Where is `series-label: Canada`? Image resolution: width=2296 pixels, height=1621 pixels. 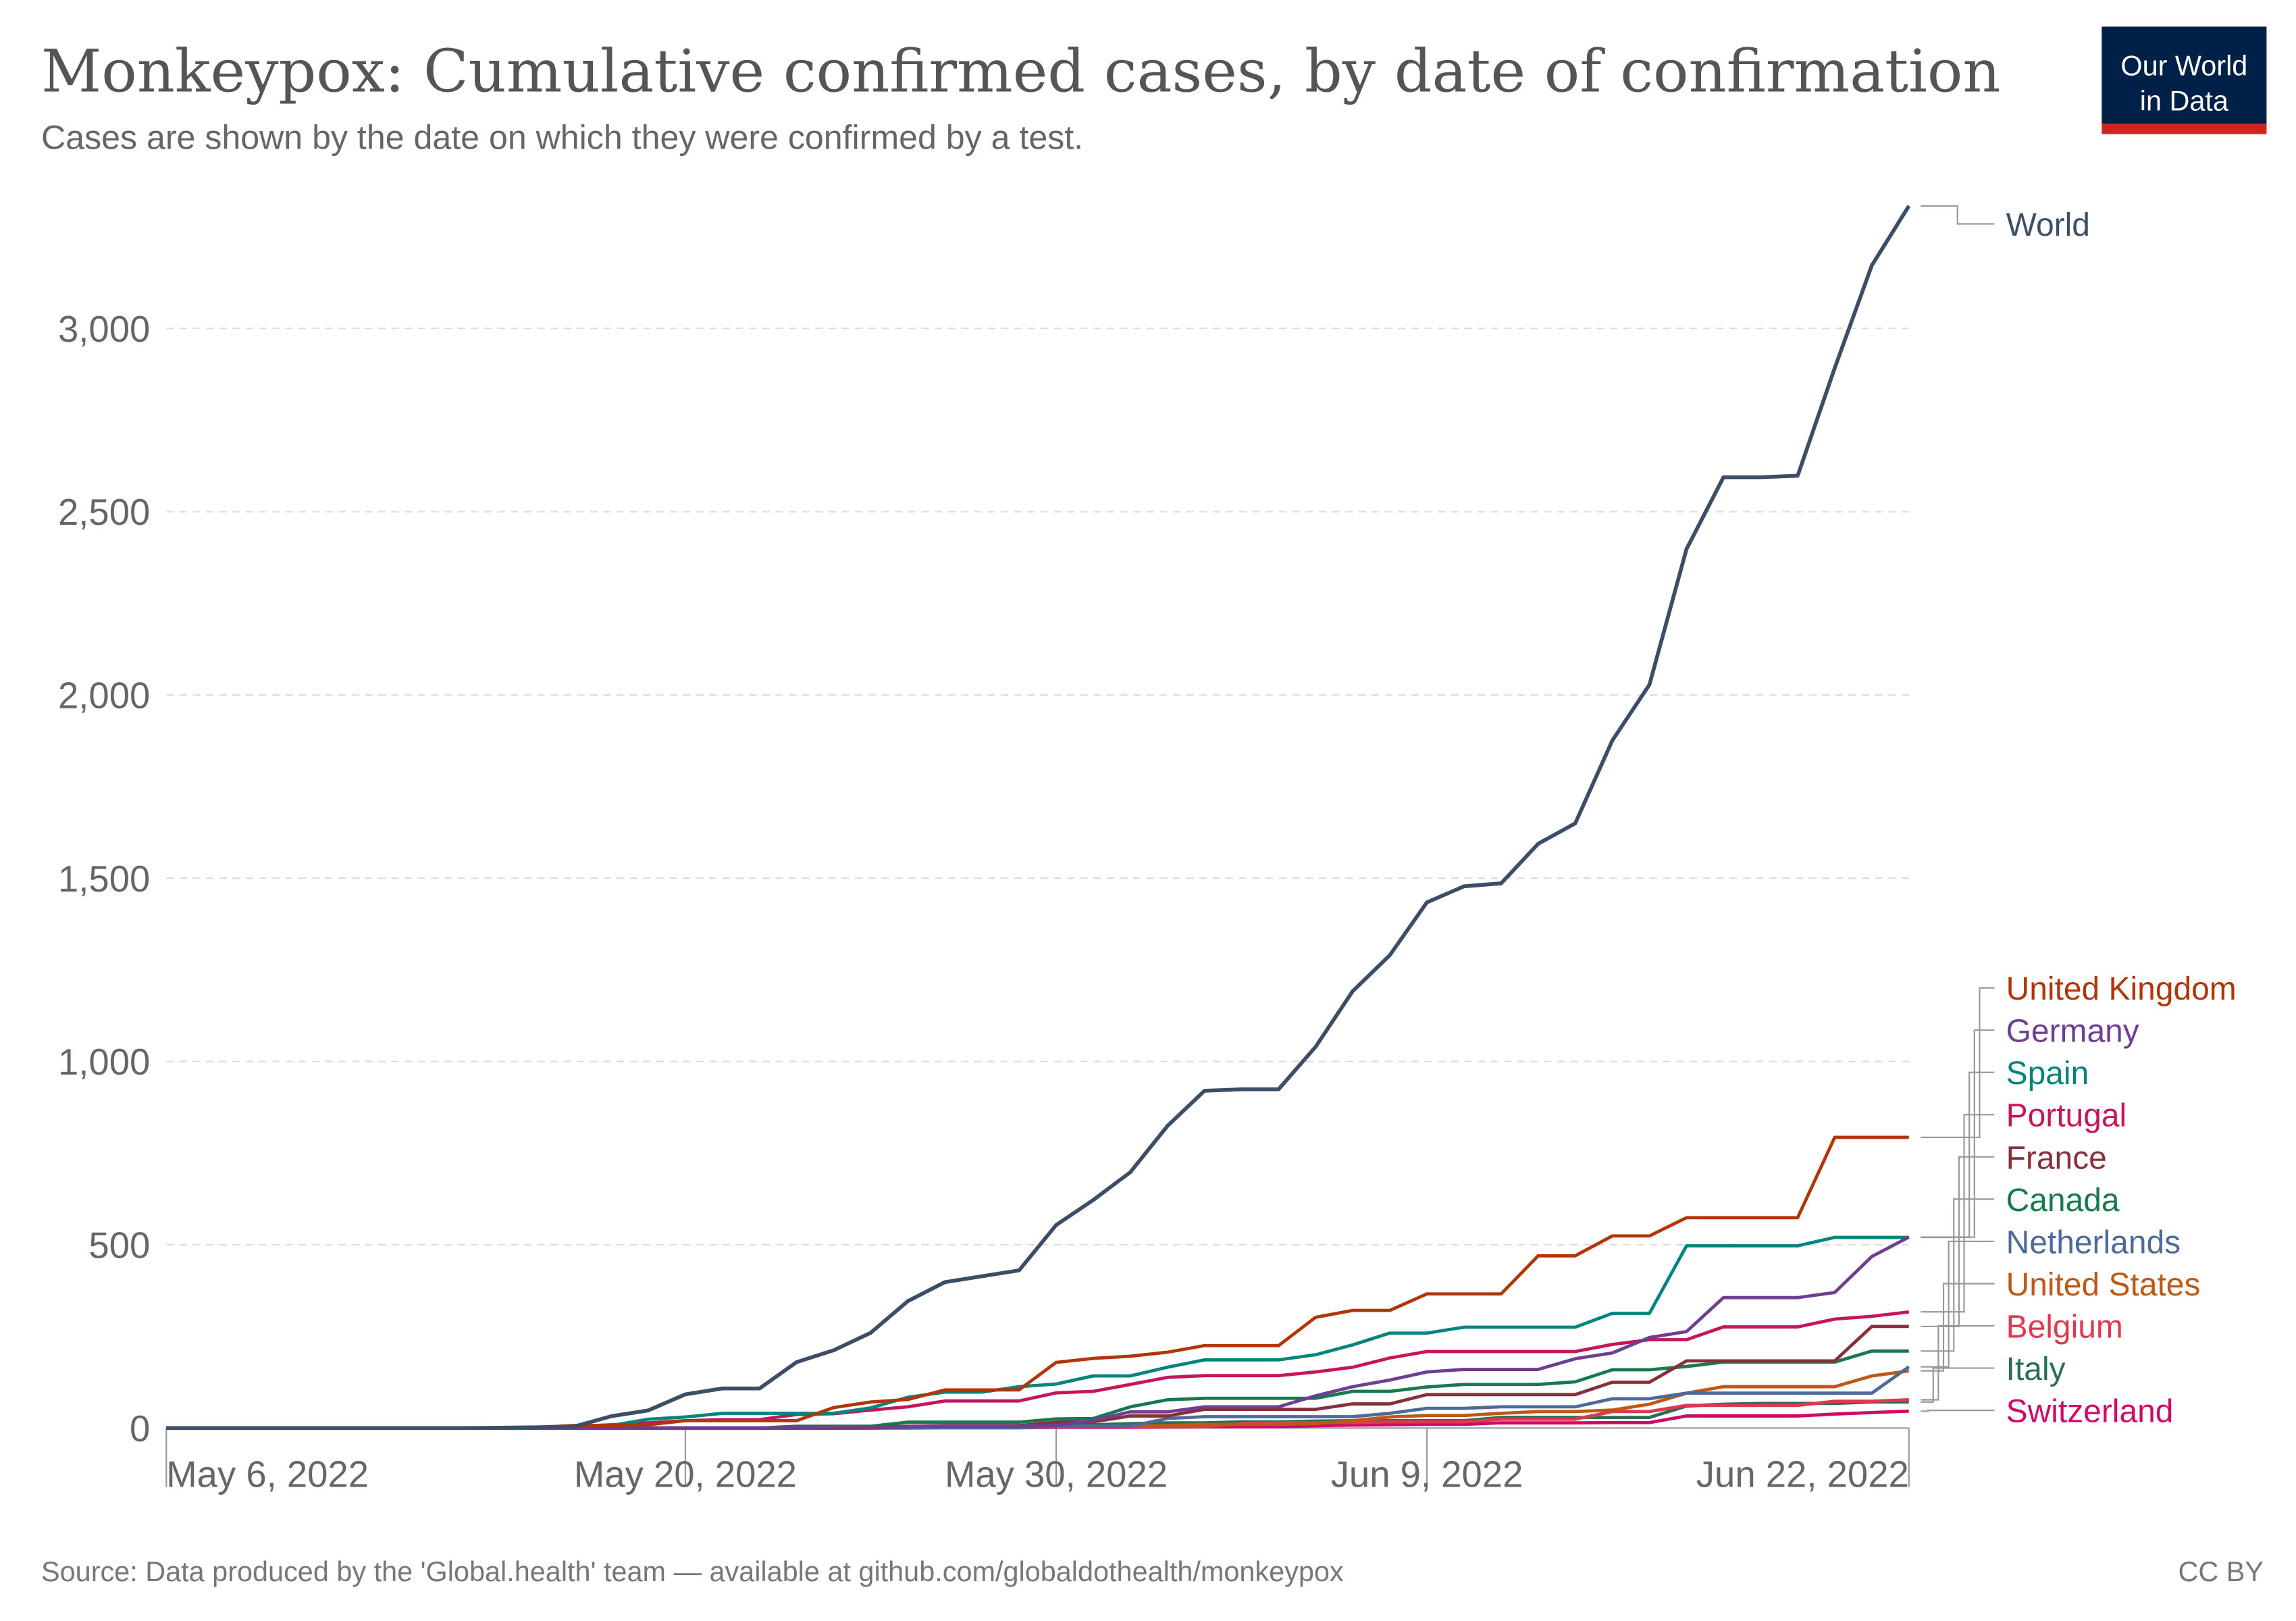 series-label: Canada is located at coordinates (2063, 1200).